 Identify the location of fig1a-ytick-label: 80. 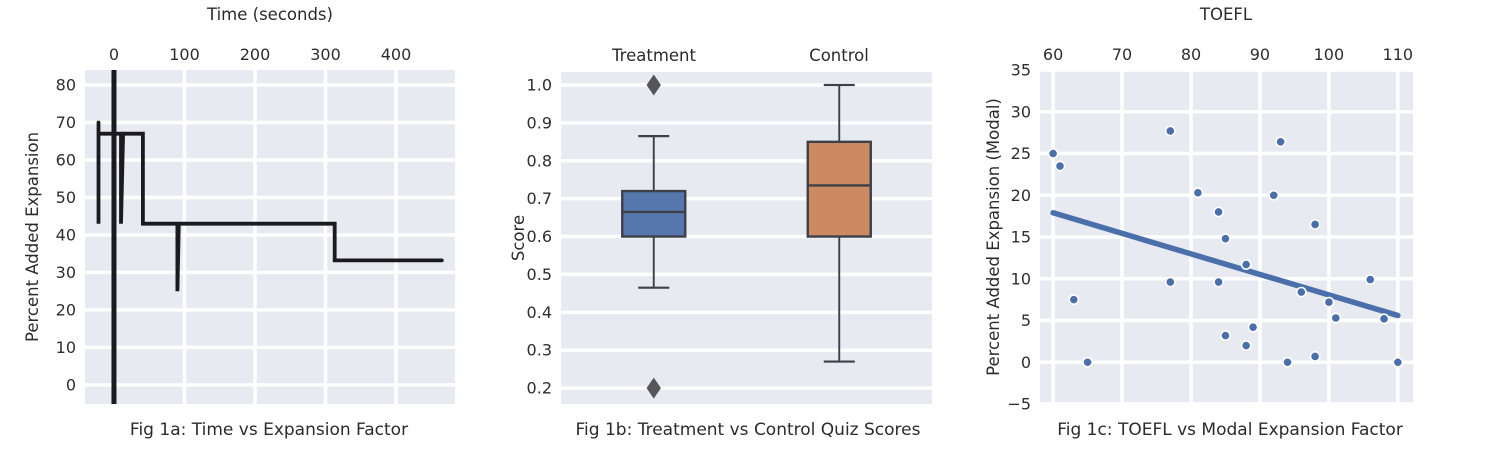
(66, 84).